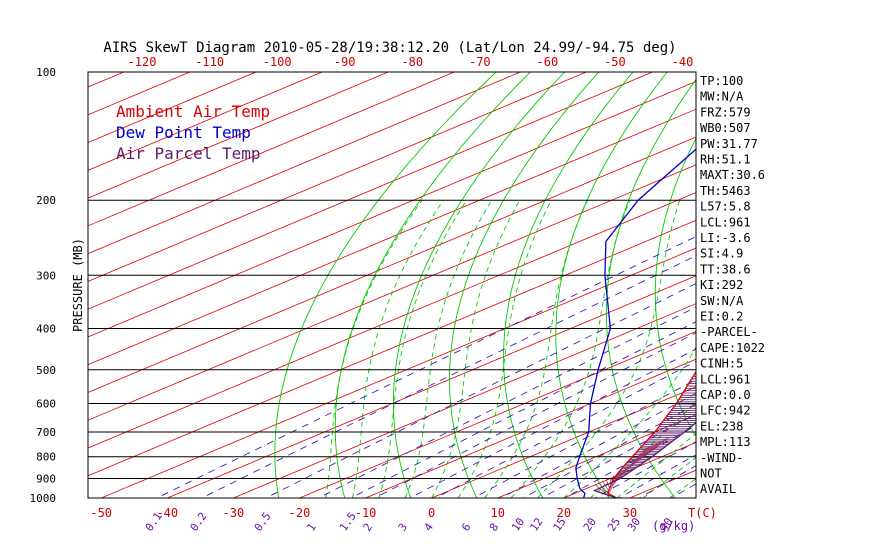 The width and height of the screenshot is (870, 560). What do you see at coordinates (183, 132) in the screenshot?
I see `legend-dew-point-temp: Dew Point Temp` at bounding box center [183, 132].